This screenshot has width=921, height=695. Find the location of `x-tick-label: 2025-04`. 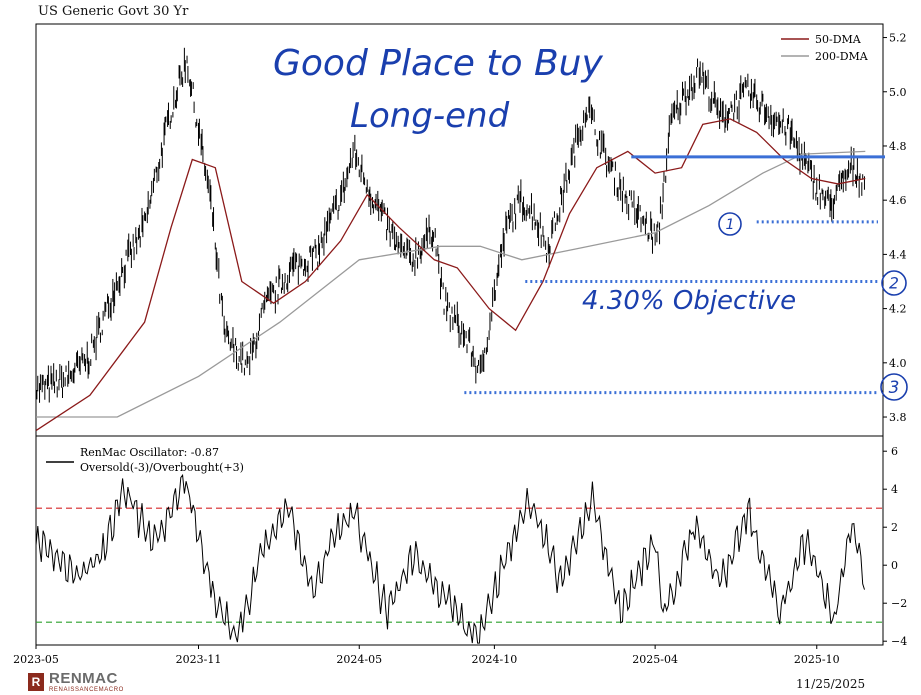

x-tick-label: 2025-04 is located at coordinates (655, 659).